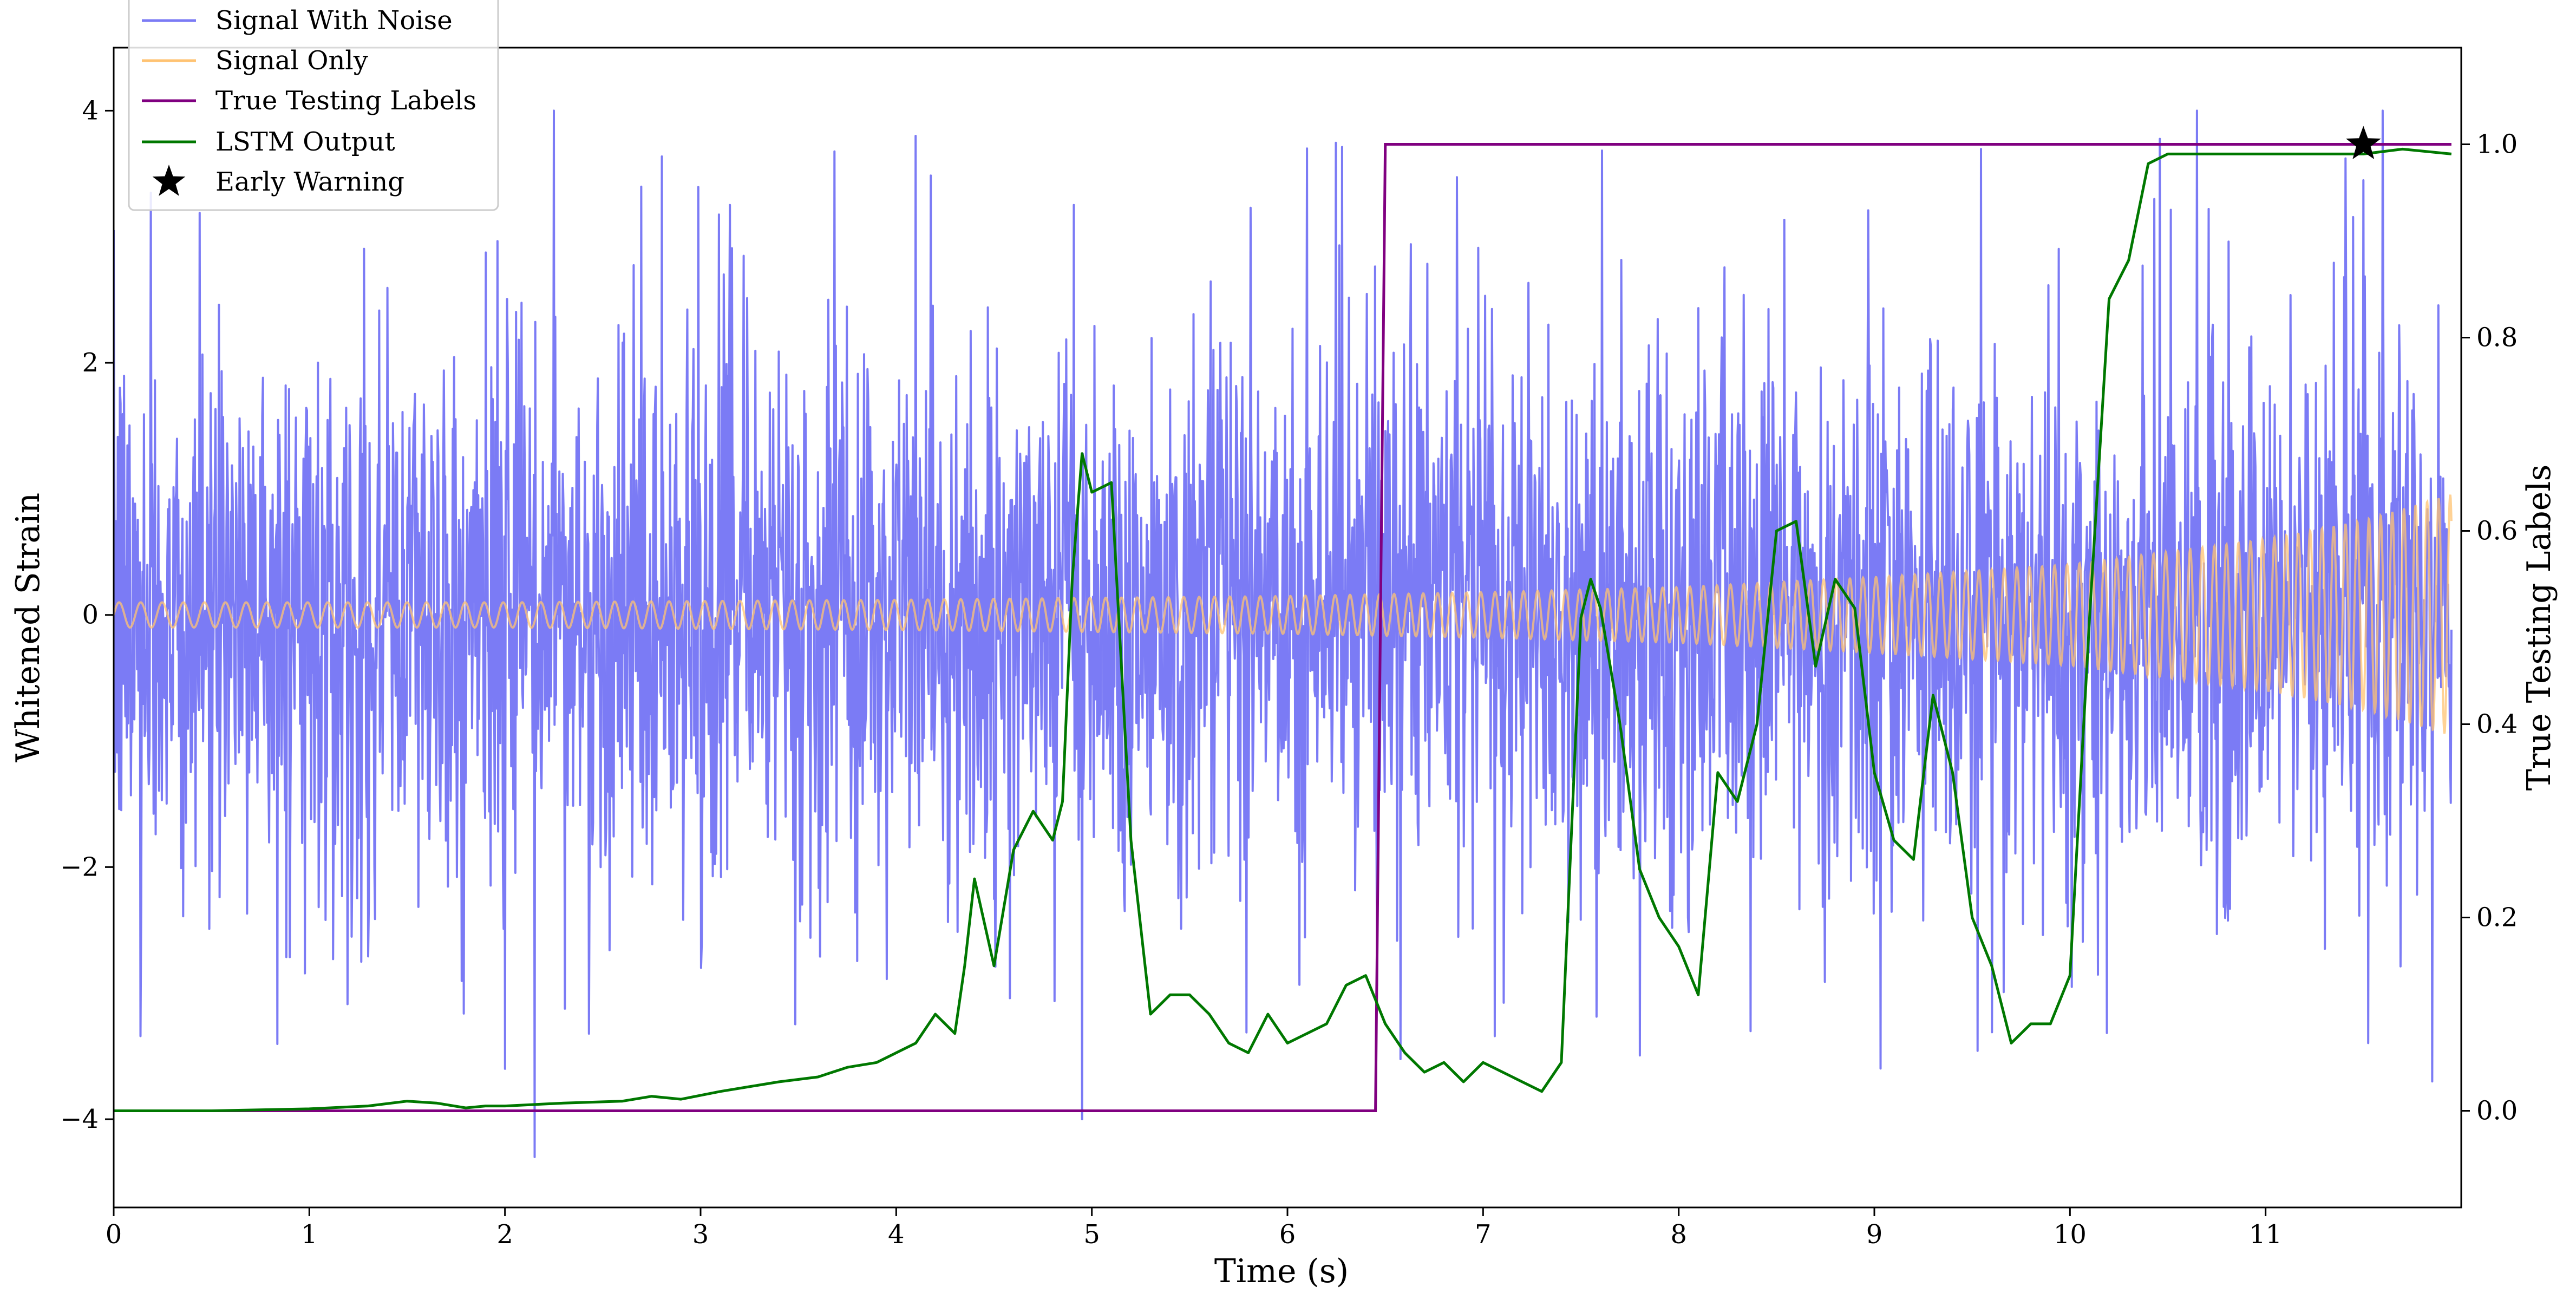 This screenshot has width=2576, height=1306. I want to click on y2-tick-label: 0.0, so click(2497, 1111).